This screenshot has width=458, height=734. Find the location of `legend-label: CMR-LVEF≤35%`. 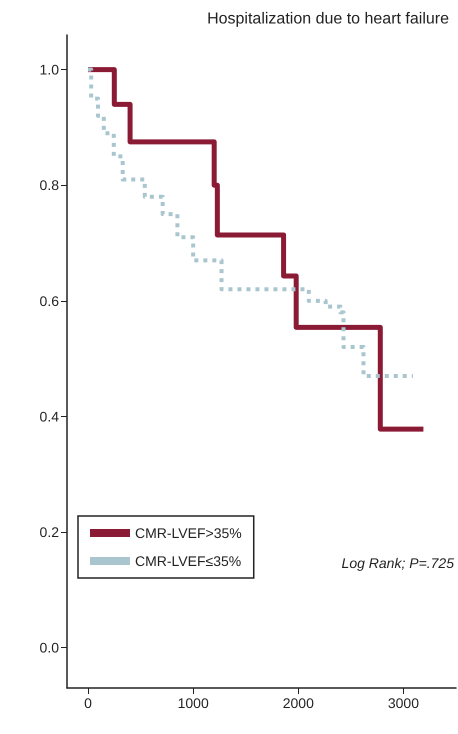

legend-label: CMR-LVEF≤35% is located at coordinates (188, 561).